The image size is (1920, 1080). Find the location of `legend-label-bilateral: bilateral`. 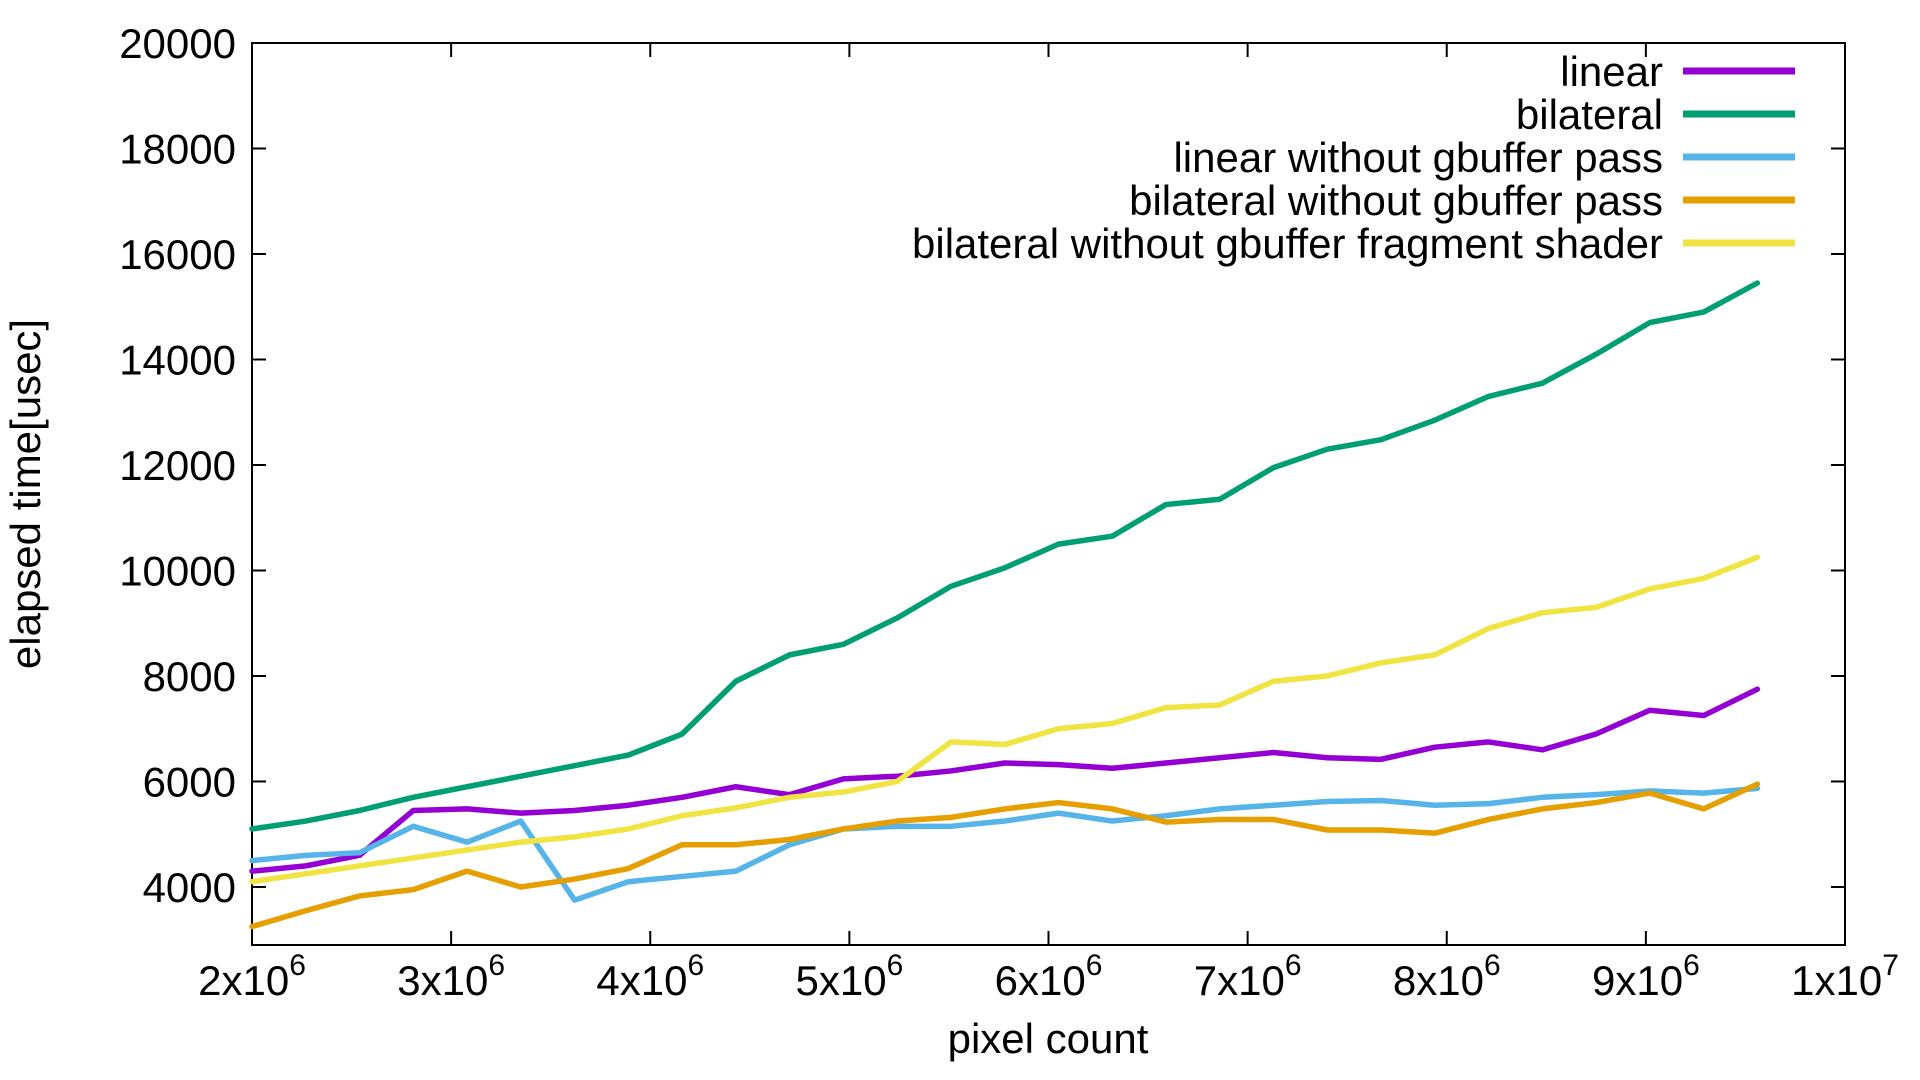

legend-label-bilateral: bilateral is located at coordinates (1589, 114).